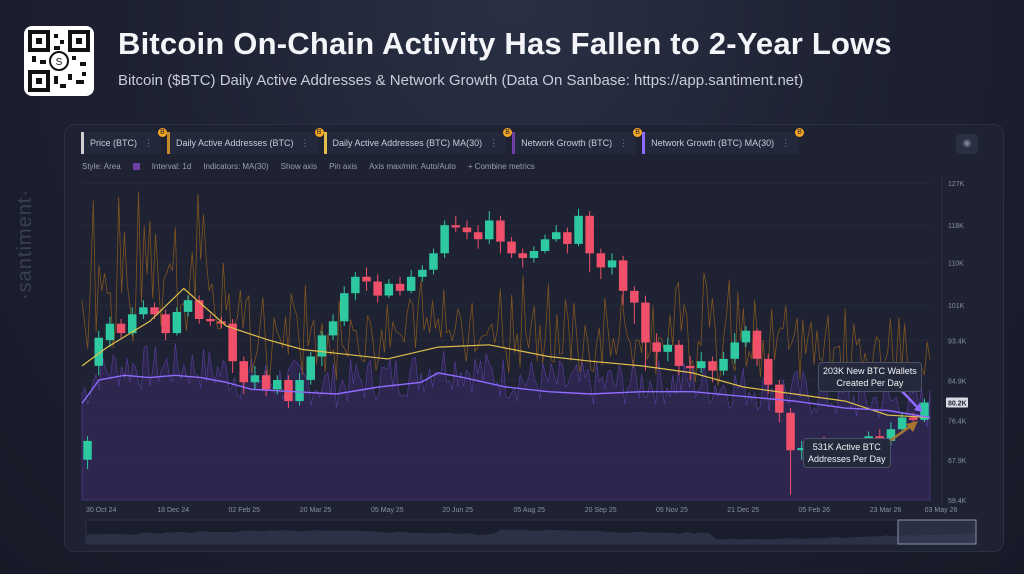  Describe the element at coordinates (59, 61) in the screenshot. I see `qr-code: S` at that location.